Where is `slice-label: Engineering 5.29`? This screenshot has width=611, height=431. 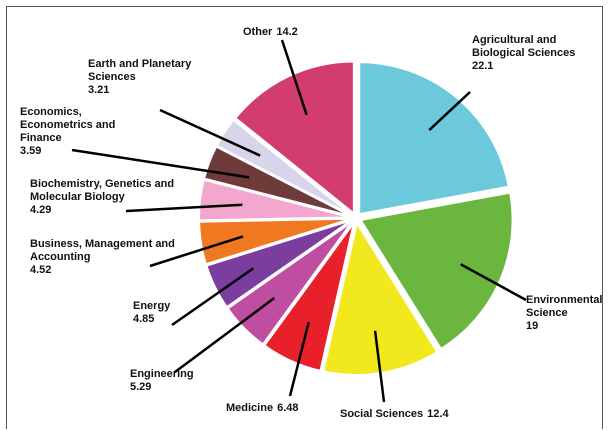 slice-label: Engineering 5.29 is located at coordinates (170, 381).